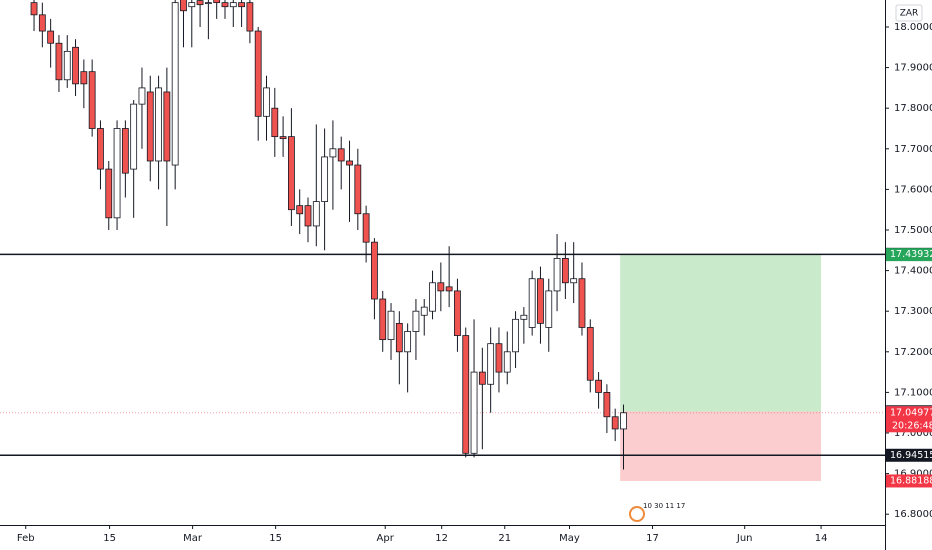 This screenshot has width=932, height=550. Describe the element at coordinates (913, 474) in the screenshot. I see `y-tick-label: 16.90000` at that location.